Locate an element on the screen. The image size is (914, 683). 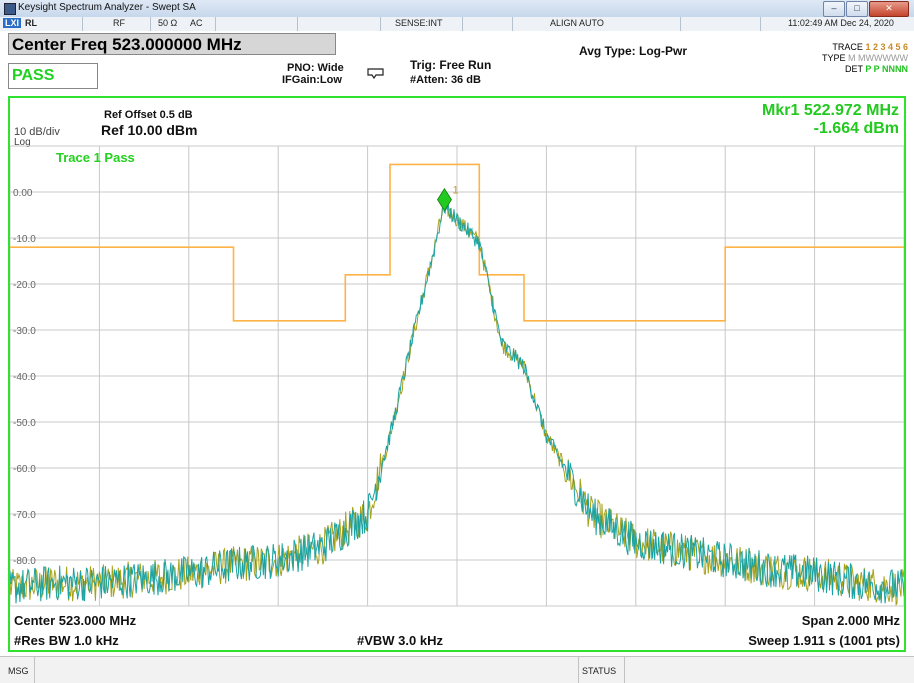
app-icon is located at coordinates (10, 9).